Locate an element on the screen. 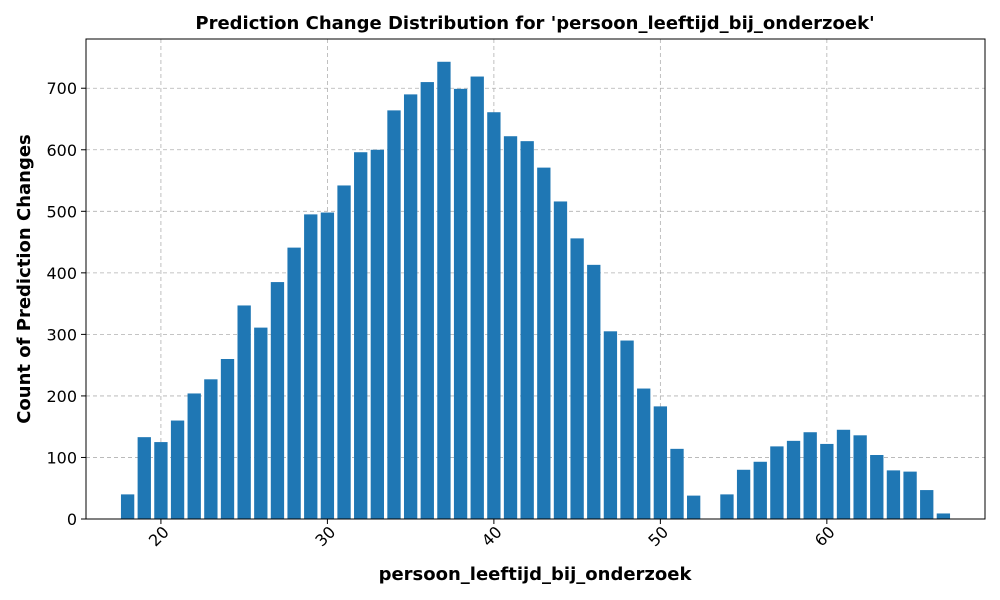 The image size is (1000, 600). y-tick-label: 300 is located at coordinates (61, 334).